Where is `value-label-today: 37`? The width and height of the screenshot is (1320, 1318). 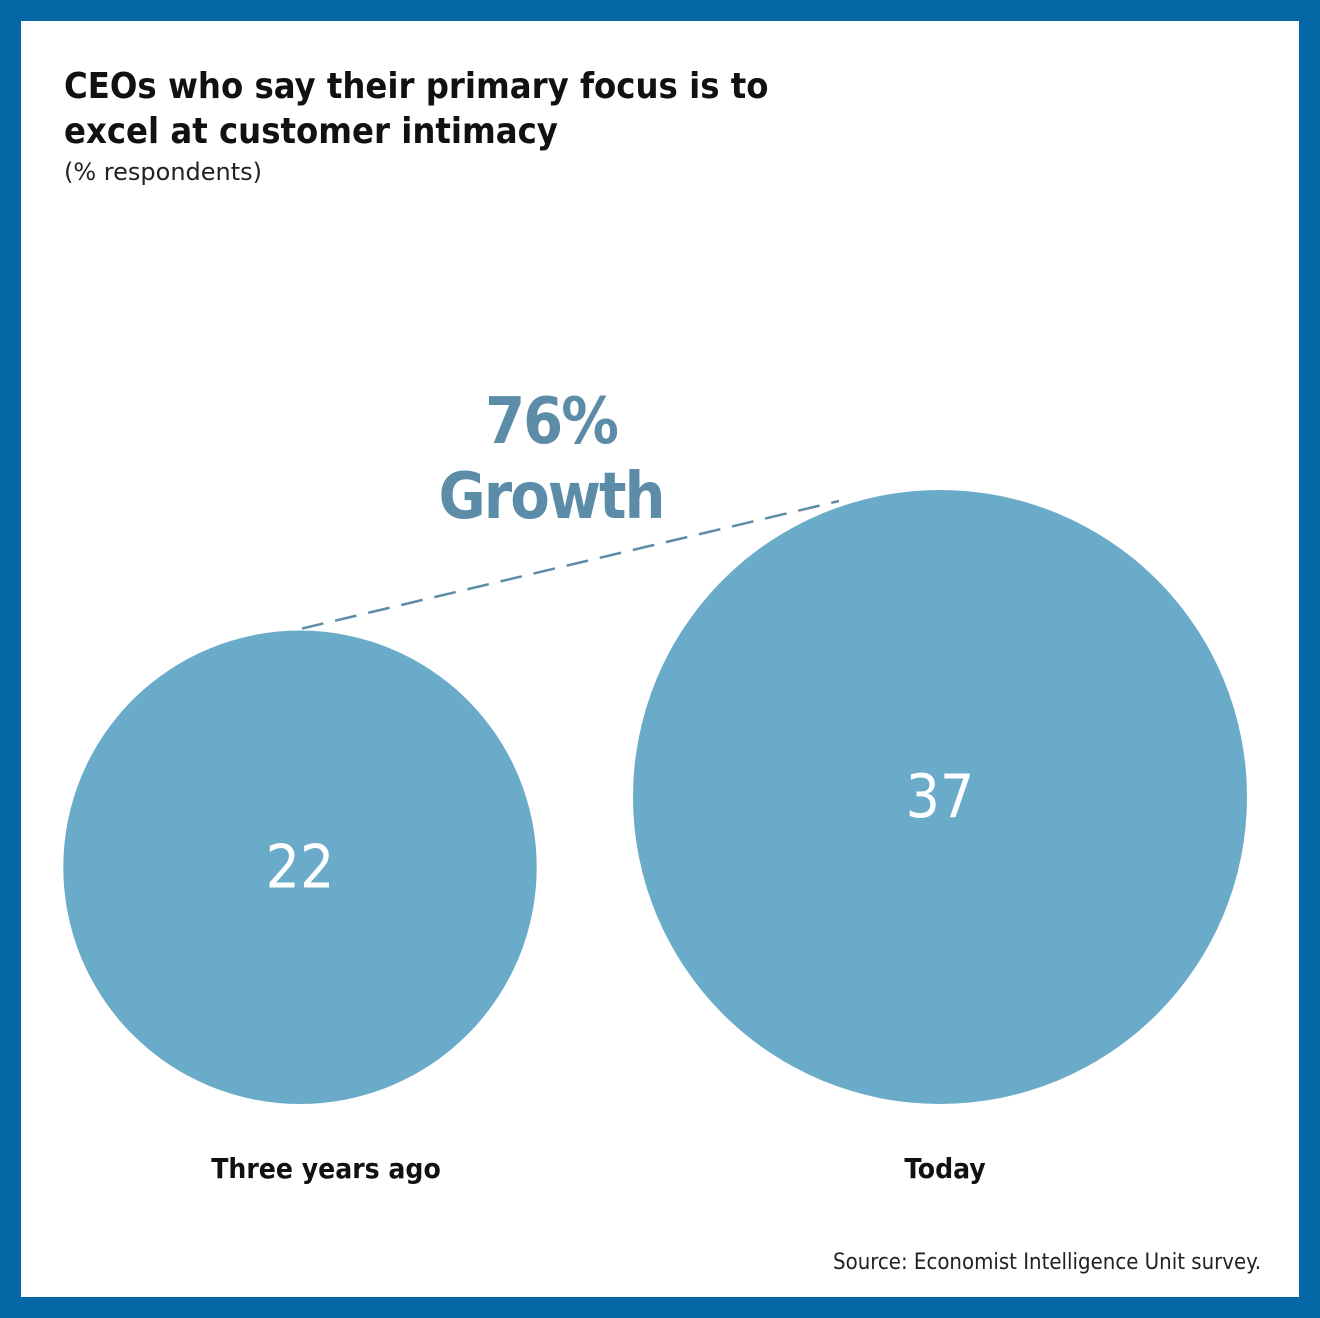 value-label-today: 37 is located at coordinates (940, 797).